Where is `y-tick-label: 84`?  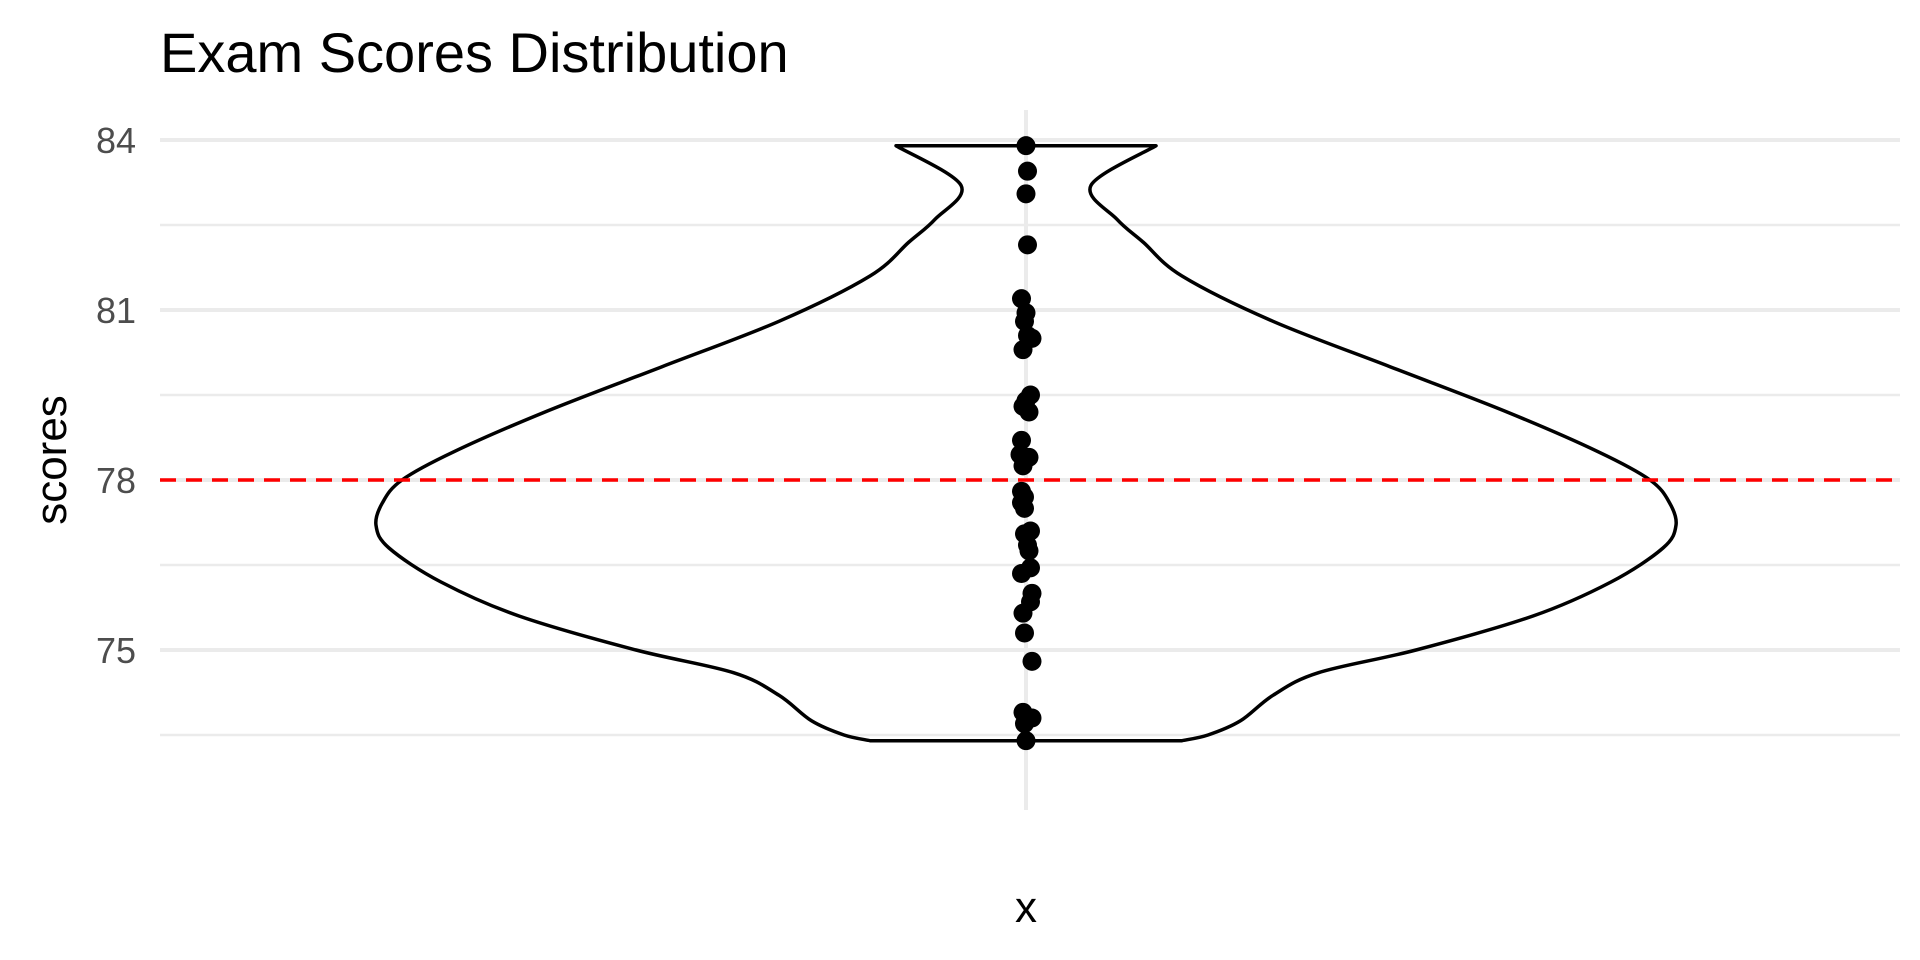
y-tick-label: 84 is located at coordinates (116, 140).